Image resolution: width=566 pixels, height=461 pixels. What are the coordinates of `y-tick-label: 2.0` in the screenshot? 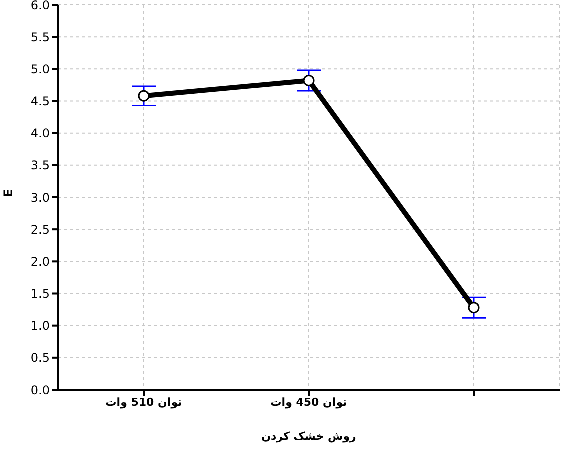 It's located at (40, 261).